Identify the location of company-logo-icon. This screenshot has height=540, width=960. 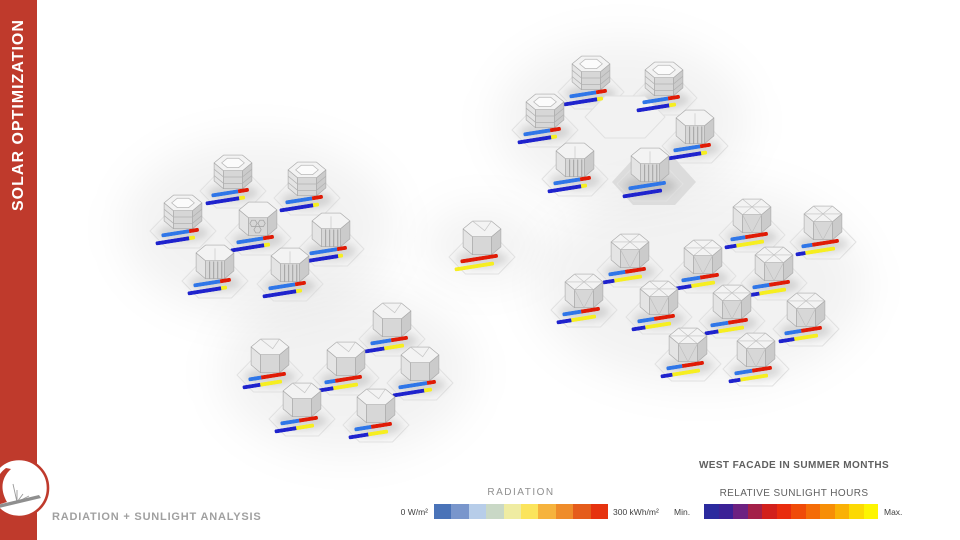
(25, 488).